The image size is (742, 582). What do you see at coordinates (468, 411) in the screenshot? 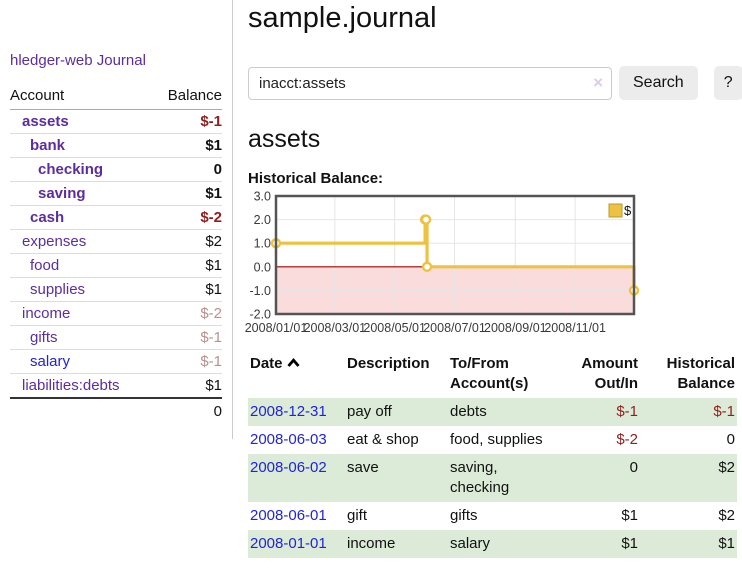
I see `transaction-accounts: debts` at bounding box center [468, 411].